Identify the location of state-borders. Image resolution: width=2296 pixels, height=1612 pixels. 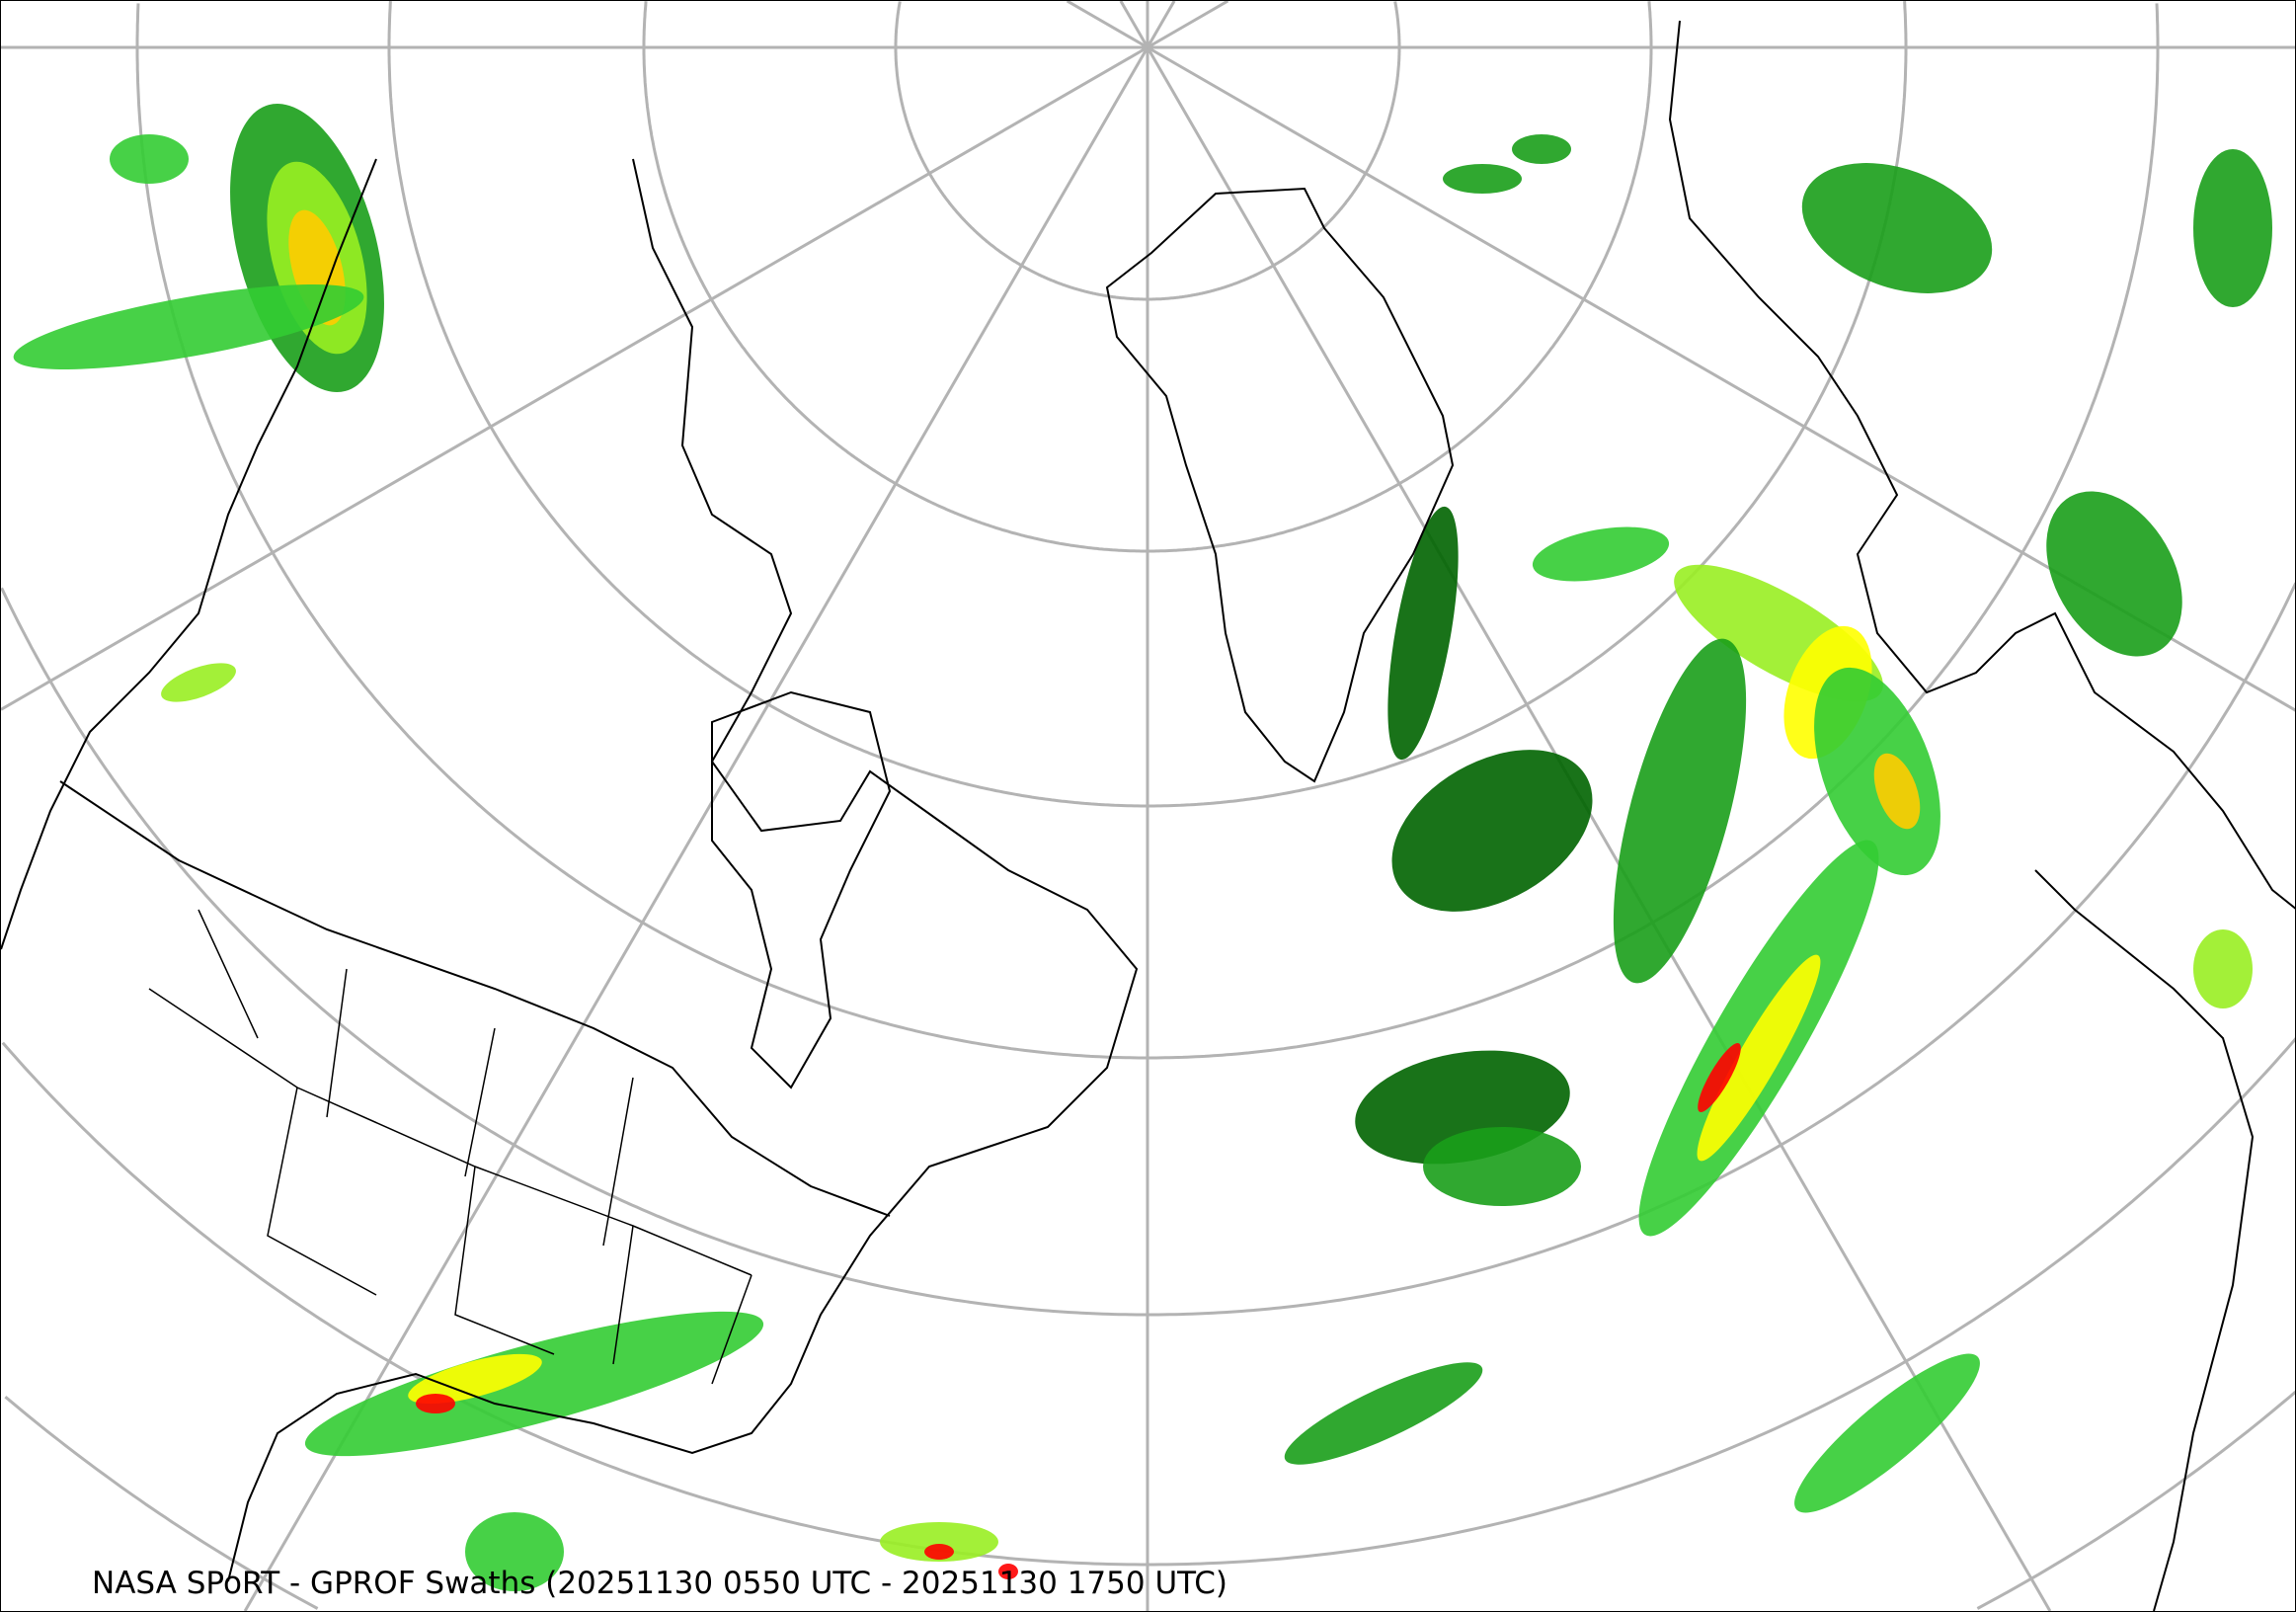
(450, 1147).